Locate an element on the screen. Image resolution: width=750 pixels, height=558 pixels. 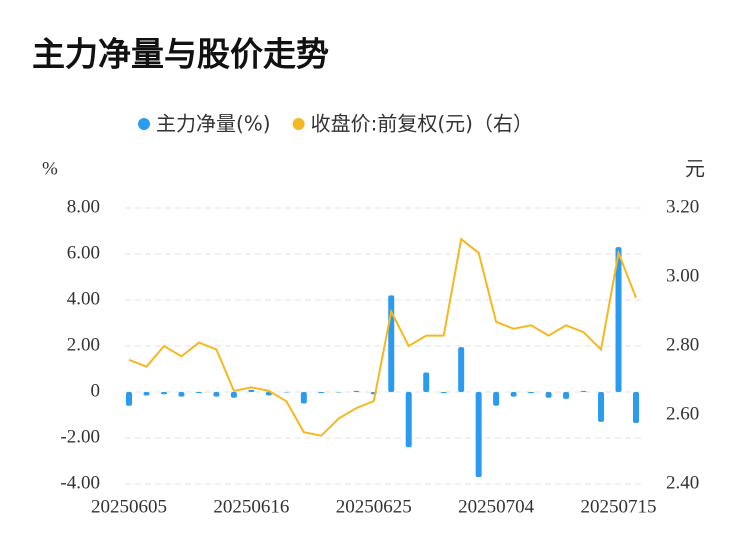
y2-tick-label: 2.80 is located at coordinates (682, 344).